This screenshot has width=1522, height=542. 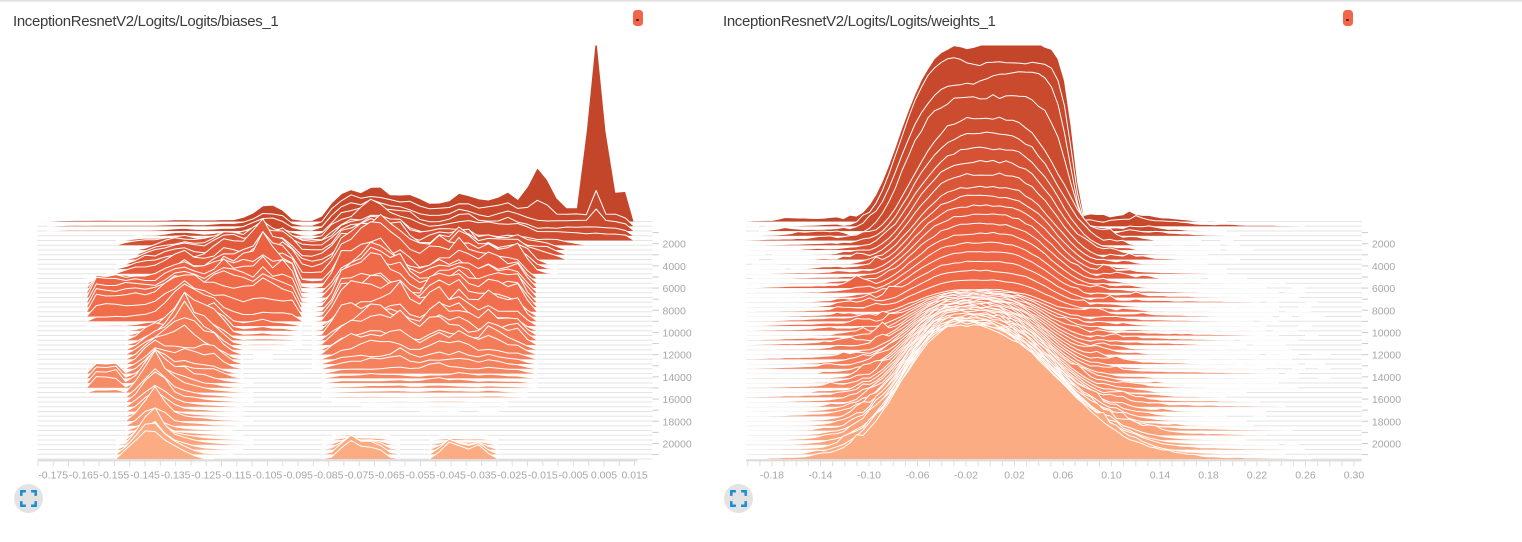 What do you see at coordinates (1305, 476) in the screenshot?
I see `svg-text: 0.26` at bounding box center [1305, 476].